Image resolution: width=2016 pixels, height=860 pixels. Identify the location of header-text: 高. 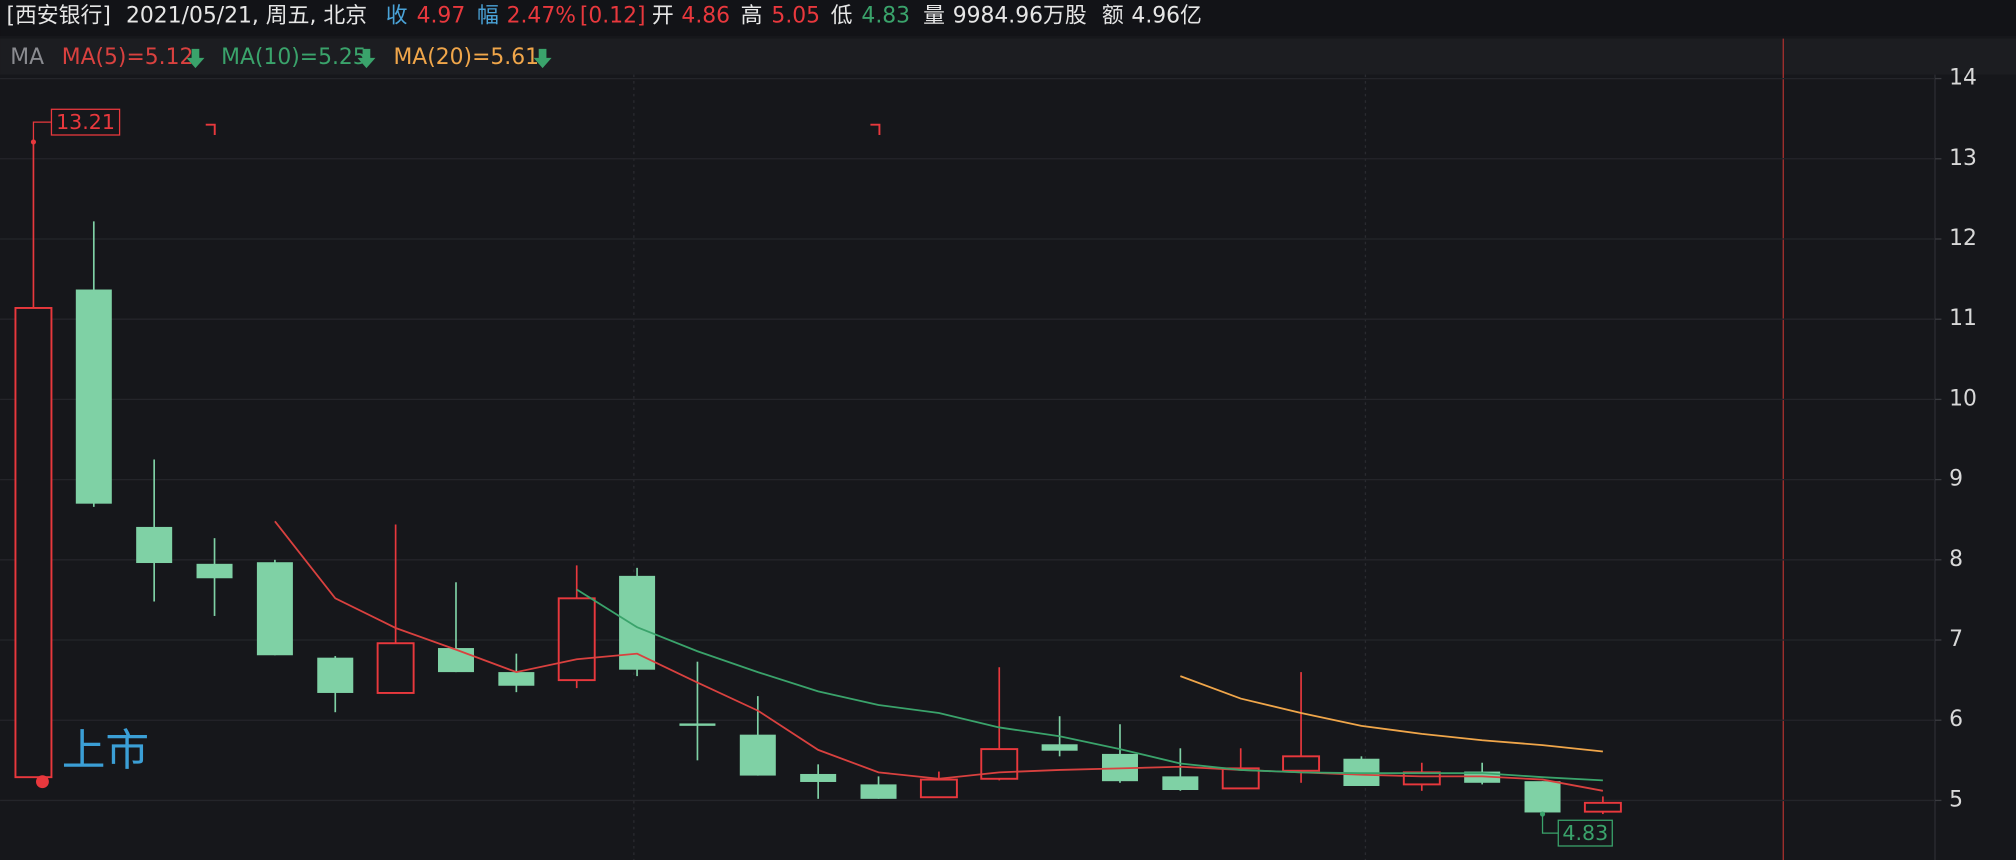
(752, 16).